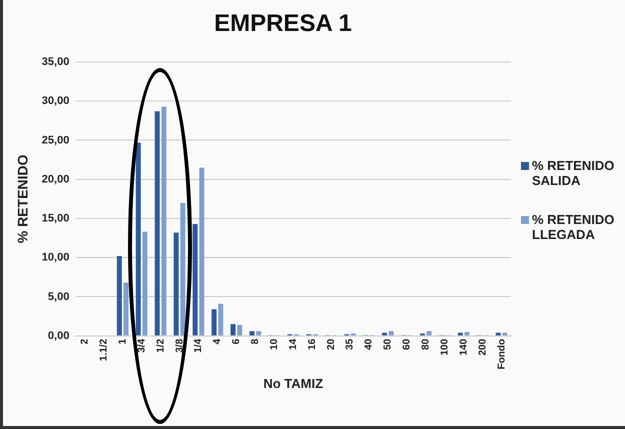  I want to click on x-tick-label: 200, so click(482, 347).